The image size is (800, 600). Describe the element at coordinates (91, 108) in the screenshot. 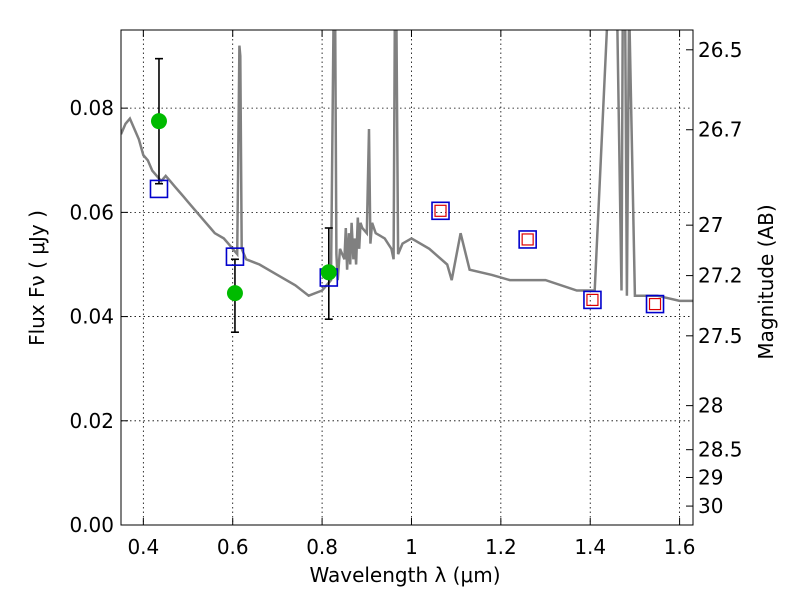

I see `y-tick-label: 0.08` at that location.